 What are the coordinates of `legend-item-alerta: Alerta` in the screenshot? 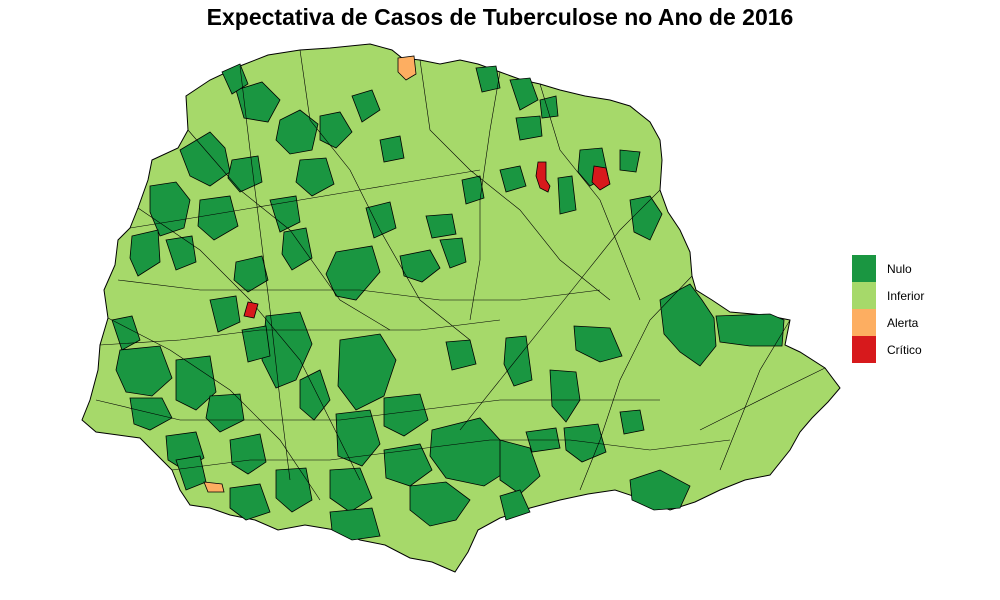 It's located at (888, 322).